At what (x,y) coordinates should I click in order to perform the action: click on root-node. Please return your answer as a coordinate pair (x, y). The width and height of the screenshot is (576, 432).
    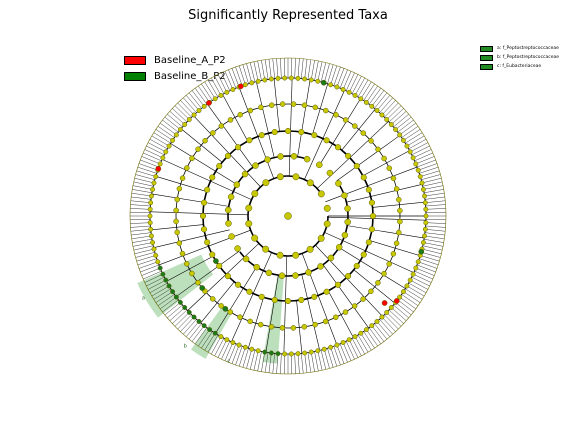
    Looking at the image, I should click on (288, 216).